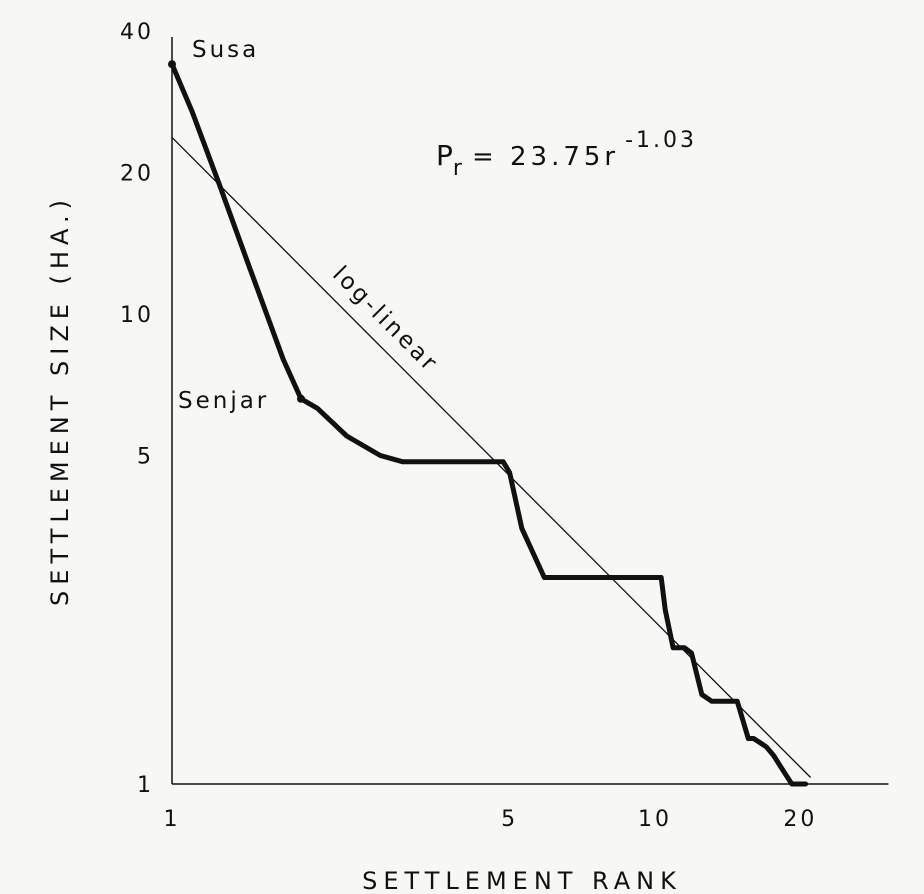  I want to click on y-tick-label-40: 40, so click(137, 32).